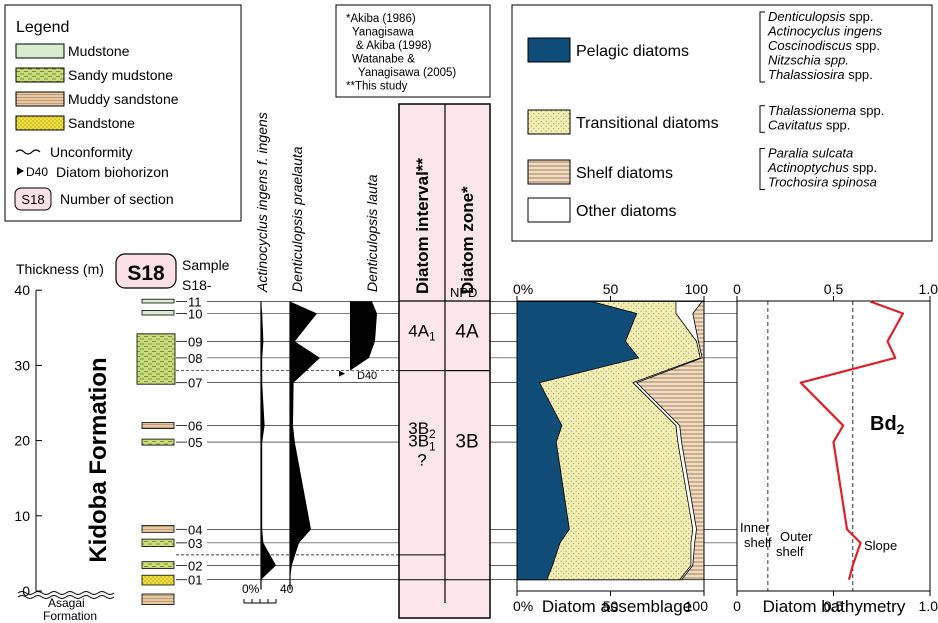  Describe the element at coordinates (297, 219) in the screenshot. I see `species-name-2: Denticulopsis praelauta` at that location.